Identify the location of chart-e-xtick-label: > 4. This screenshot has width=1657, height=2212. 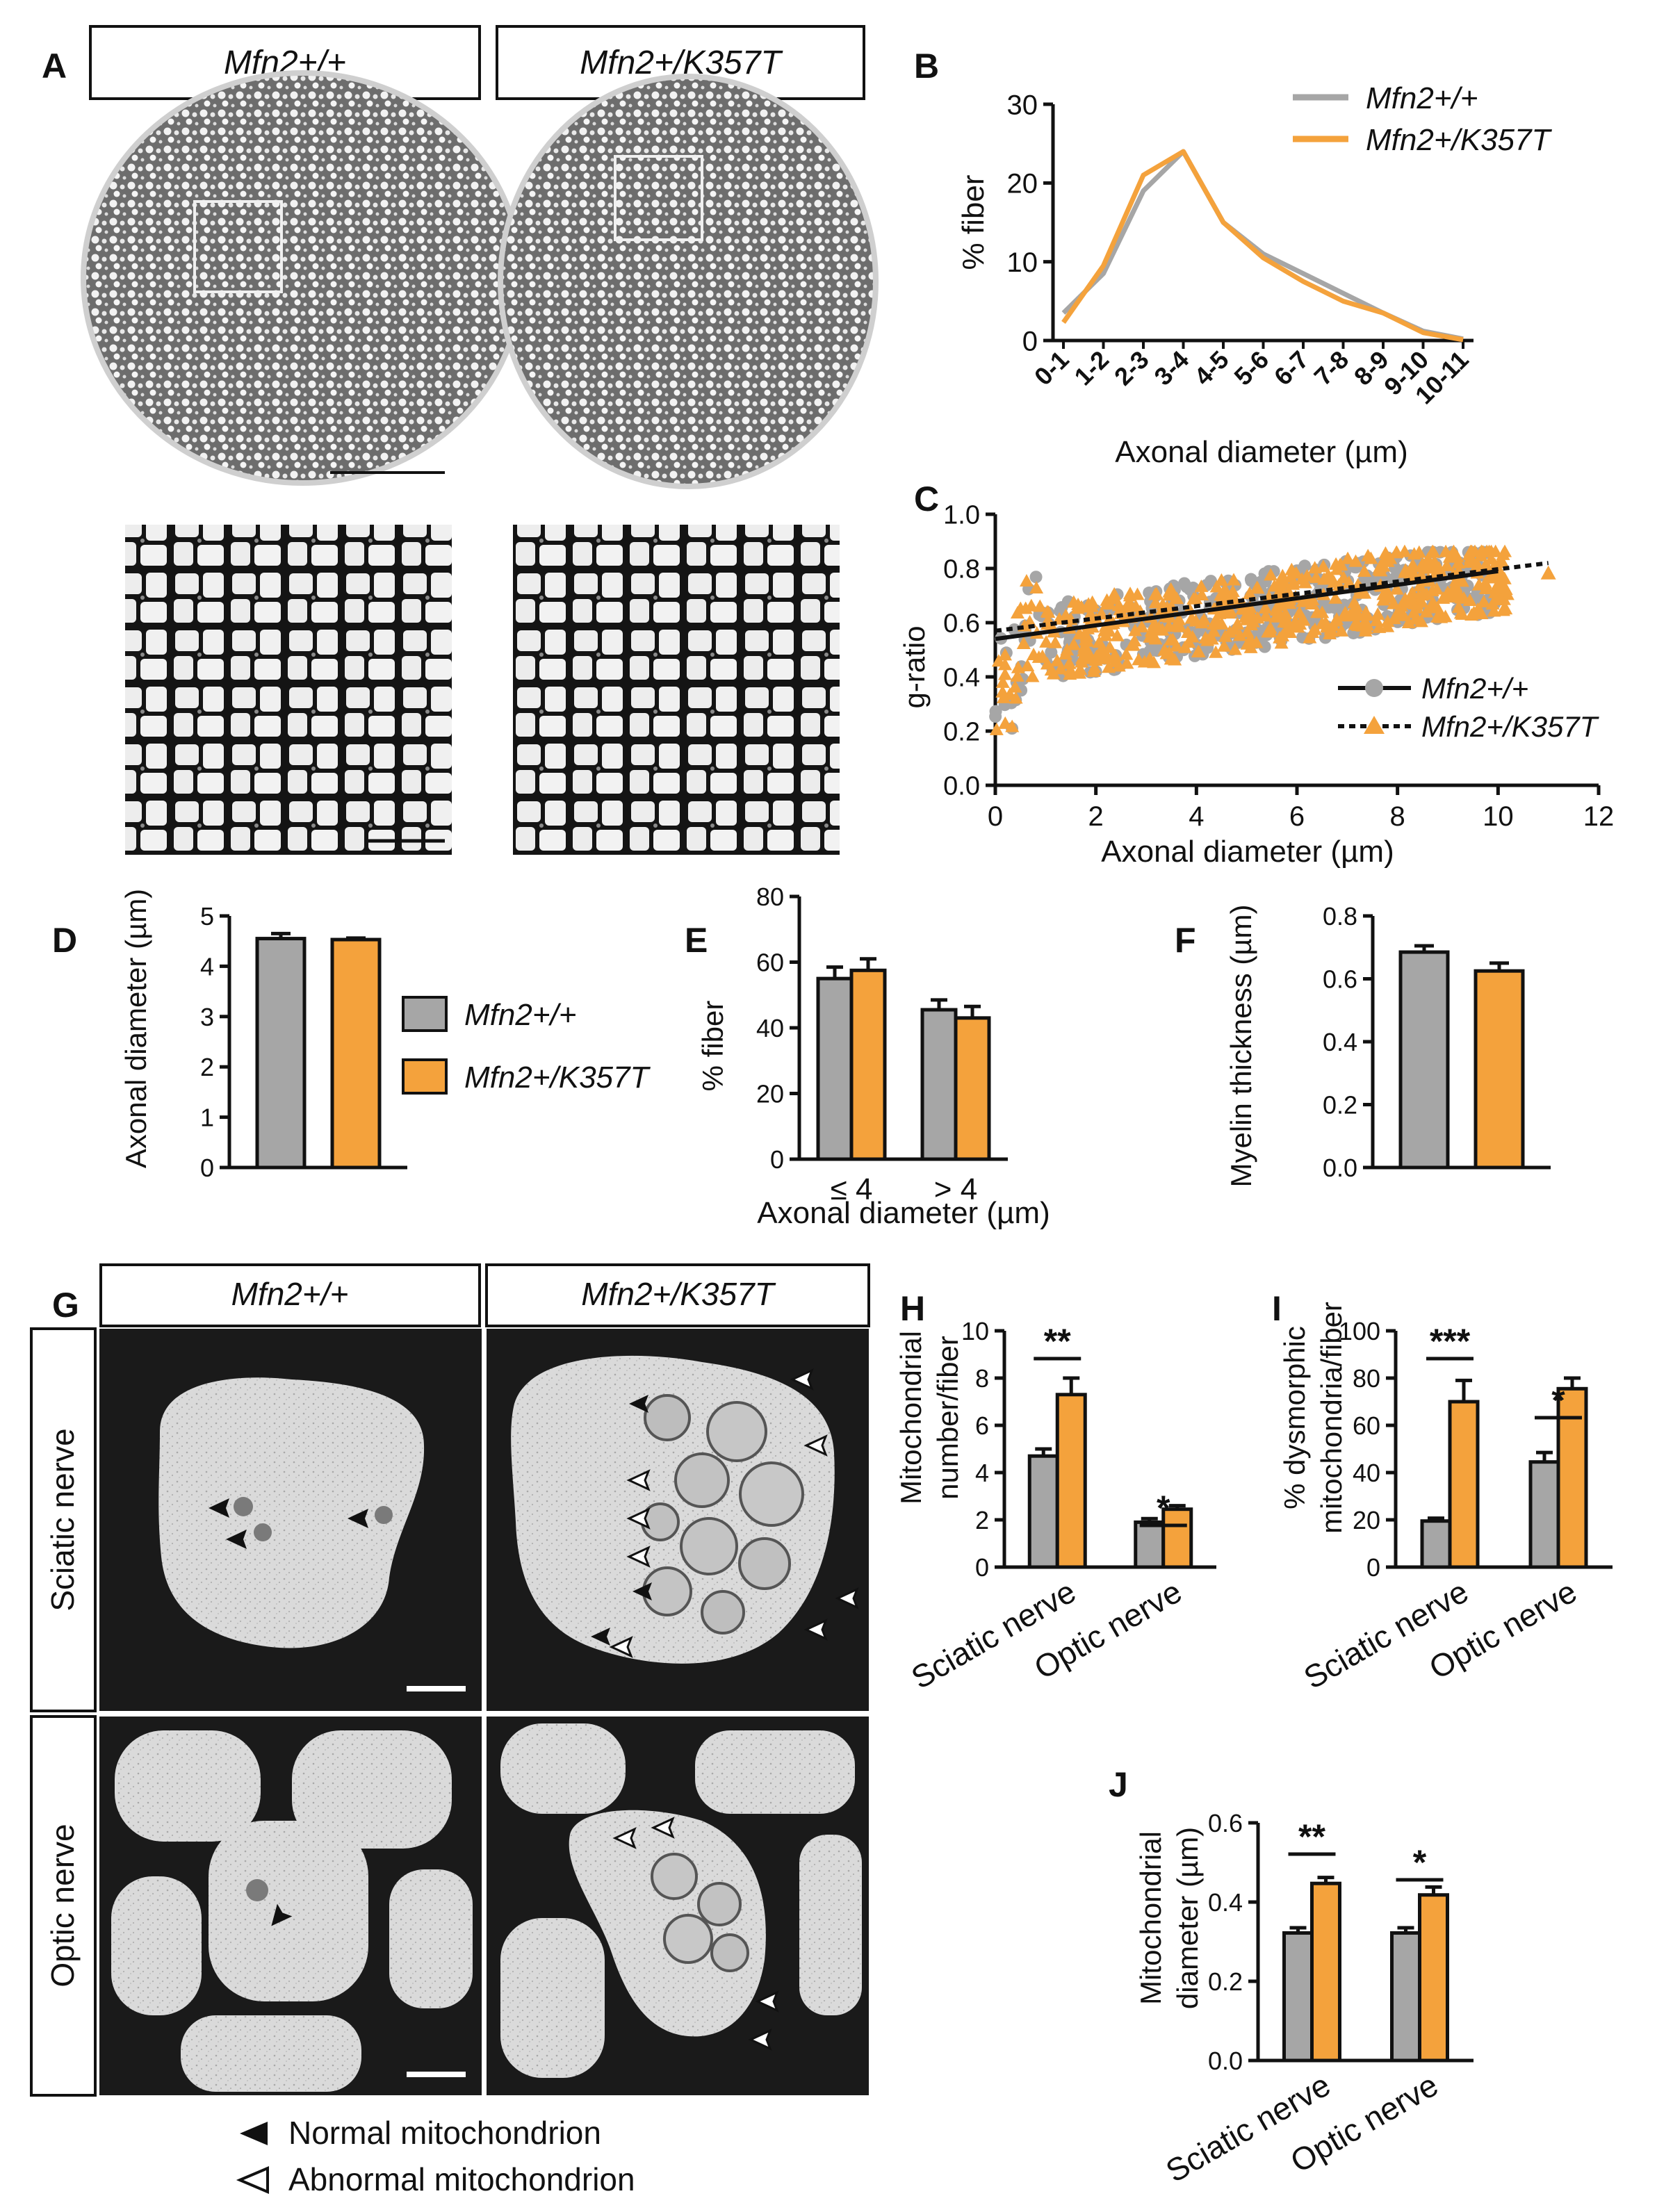
(956, 1189).